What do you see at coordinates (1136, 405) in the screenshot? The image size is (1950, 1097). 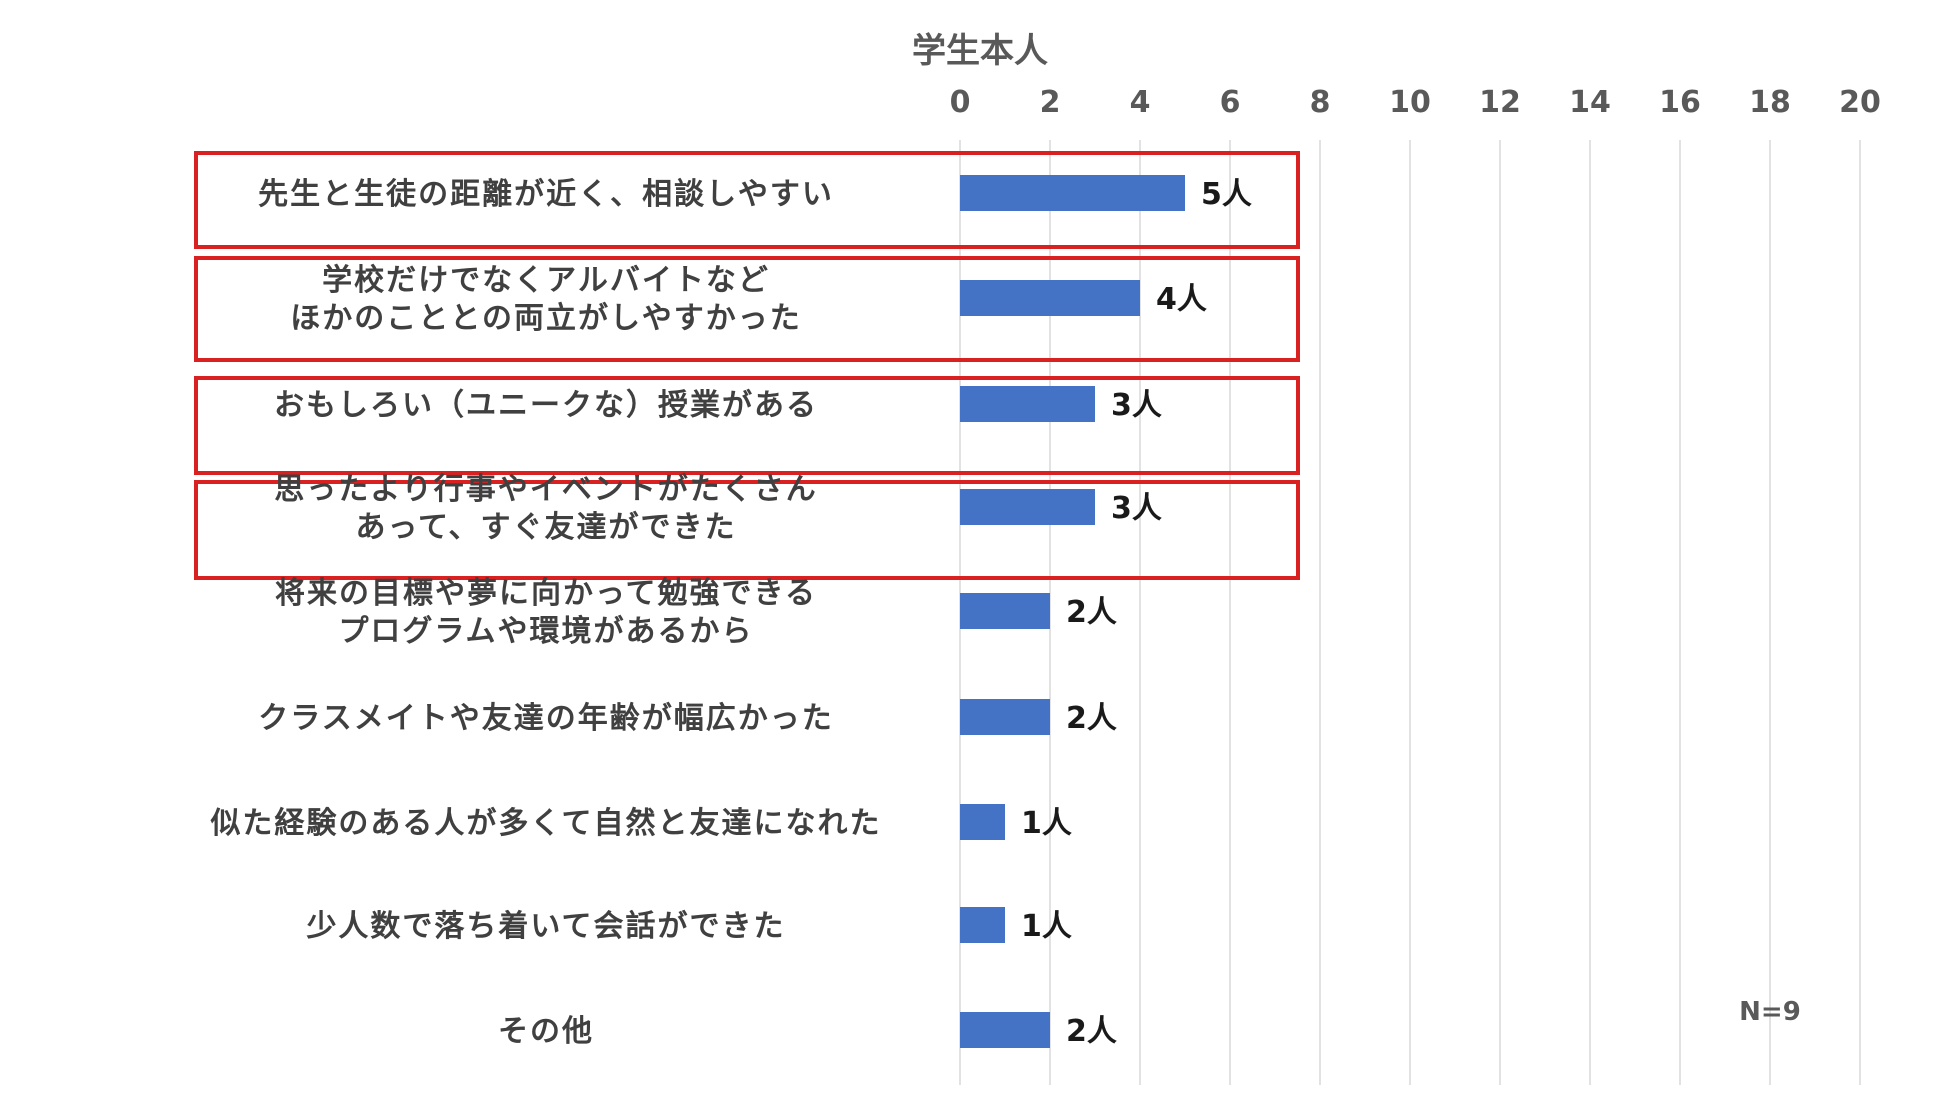 I see `data-label-3: 3人` at bounding box center [1136, 405].